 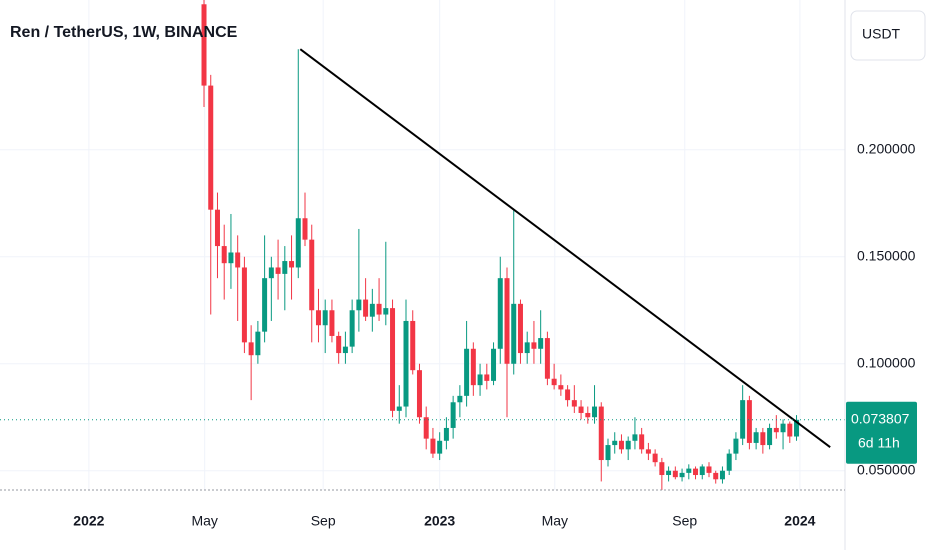 I want to click on last-price-box, so click(x=881, y=432).